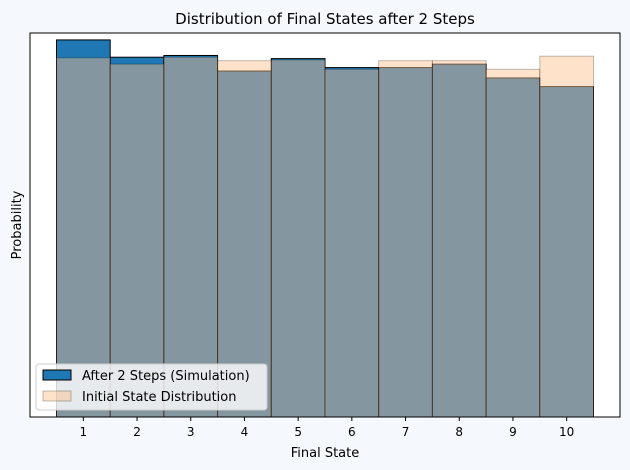 The image size is (630, 470). Describe the element at coordinates (245, 432) in the screenshot. I see `x-tick-label-4: 4` at that location.